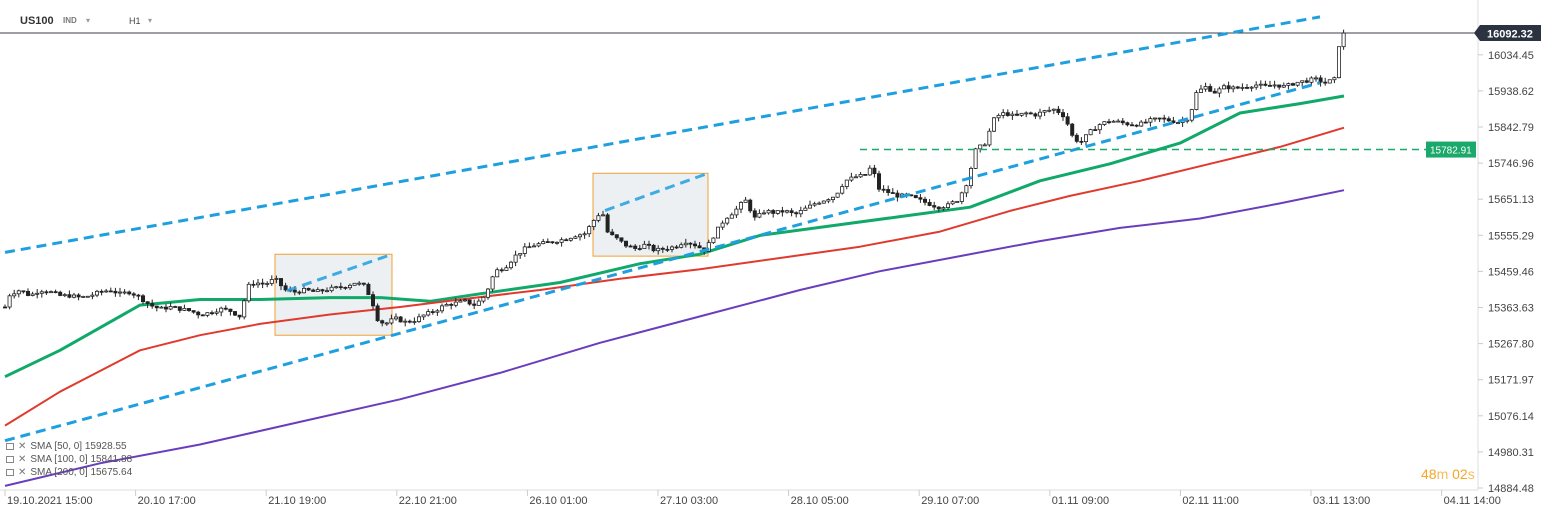 The height and width of the screenshot is (518, 1546). Describe the element at coordinates (37, 21) in the screenshot. I see `symbol-label: US100` at that location.